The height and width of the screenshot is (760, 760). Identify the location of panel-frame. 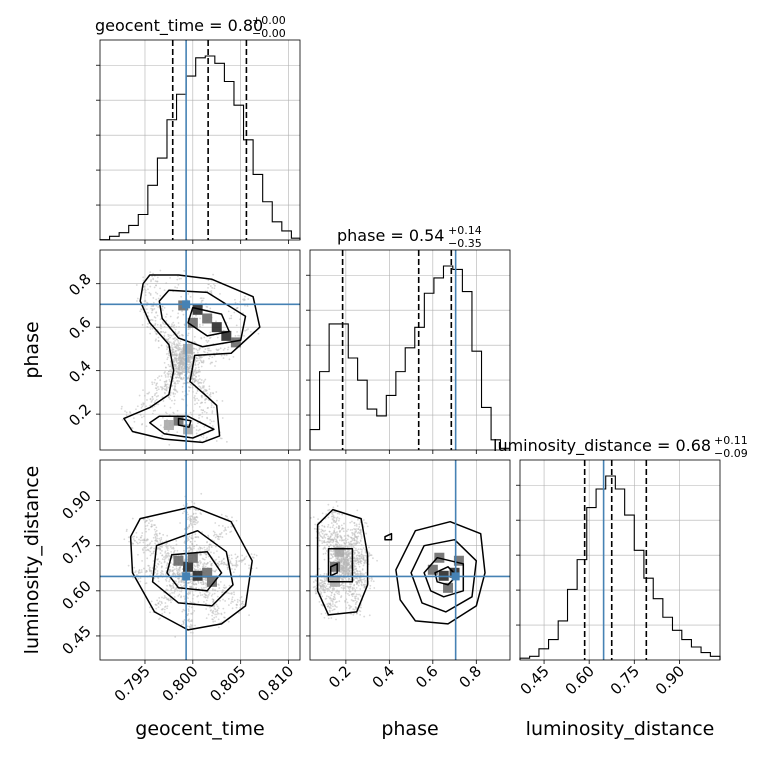
(410, 350).